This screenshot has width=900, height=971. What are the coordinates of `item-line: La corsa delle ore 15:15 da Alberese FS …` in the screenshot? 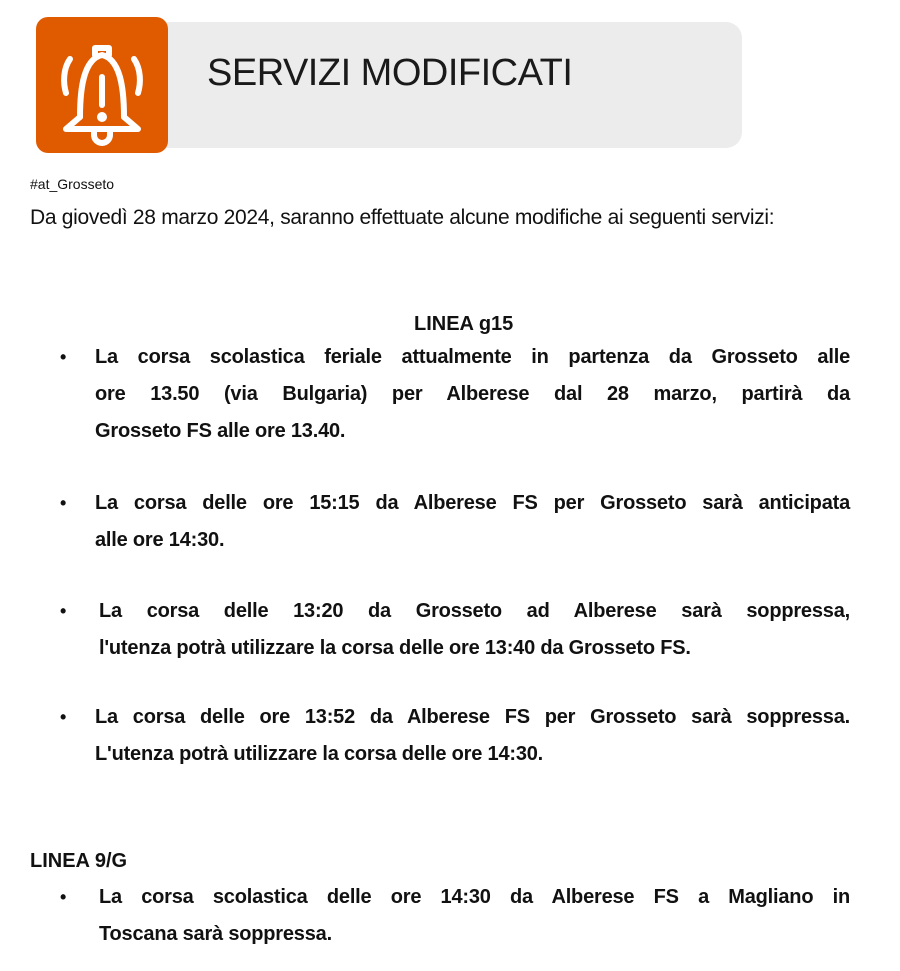 It's located at (472, 503).